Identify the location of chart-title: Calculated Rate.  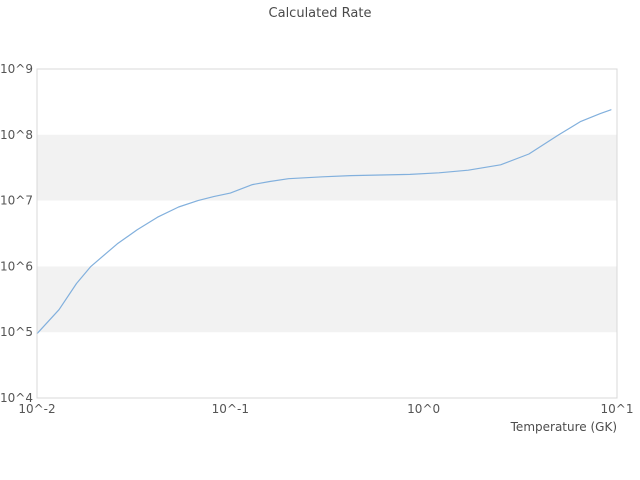
(320, 13).